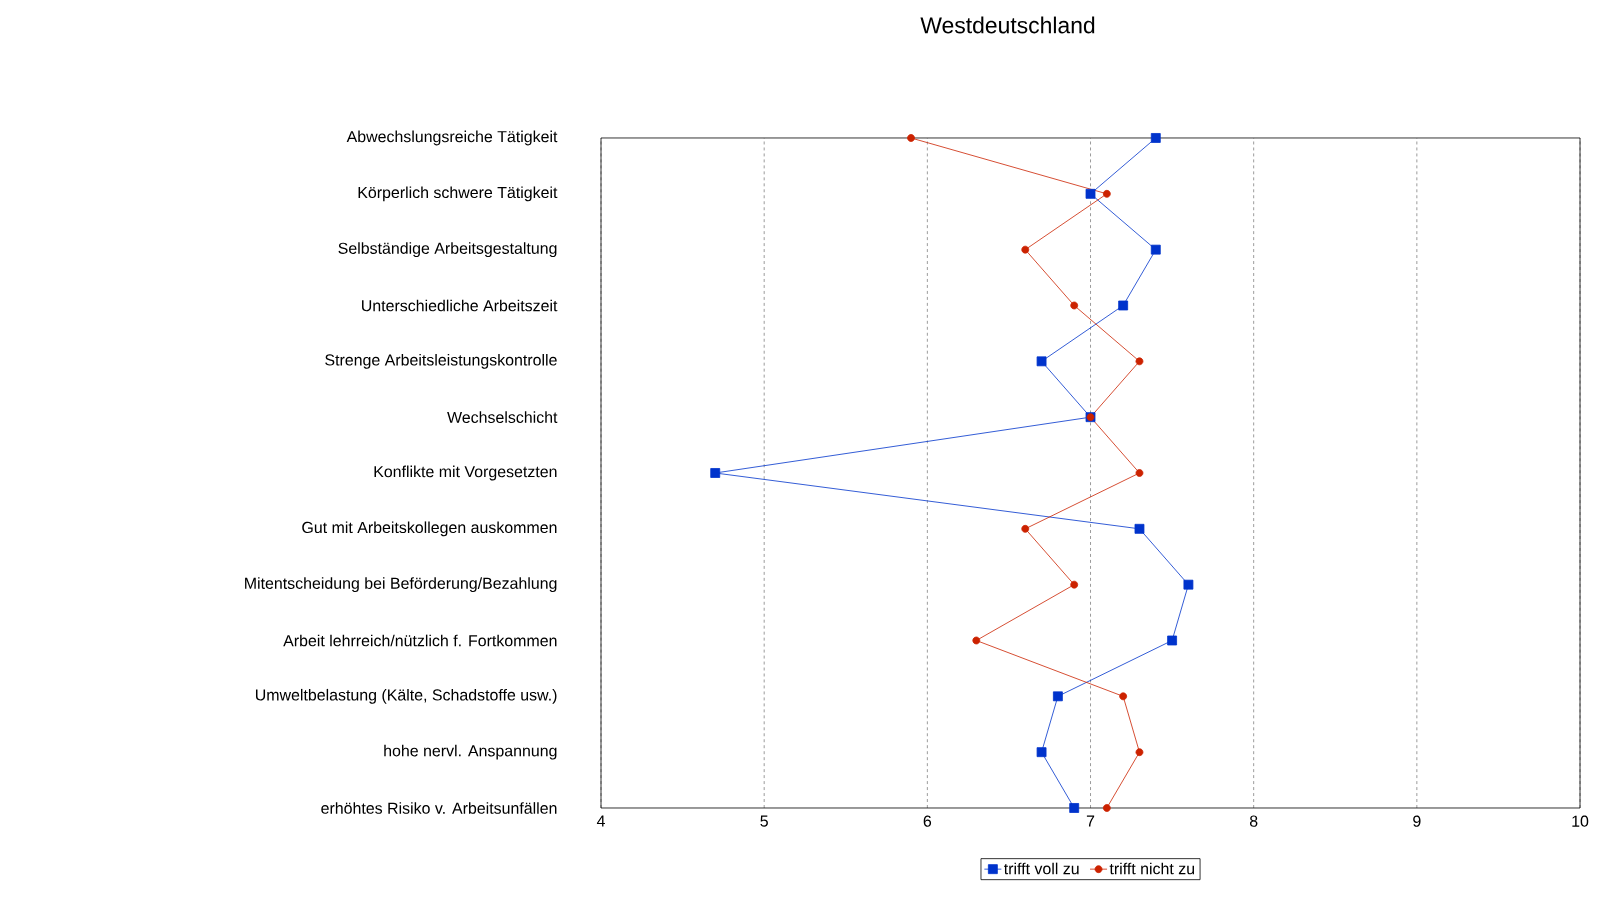 Image resolution: width=1597 pixels, height=899 pixels. Describe the element at coordinates (600, 821) in the screenshot. I see `x-tick-label: 4` at that location.